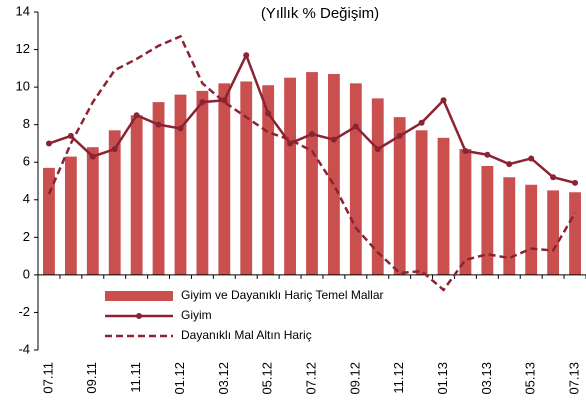 The width and height of the screenshot is (586, 406). Describe the element at coordinates (26, 273) in the screenshot. I see `y-tick-label: 0` at that location.